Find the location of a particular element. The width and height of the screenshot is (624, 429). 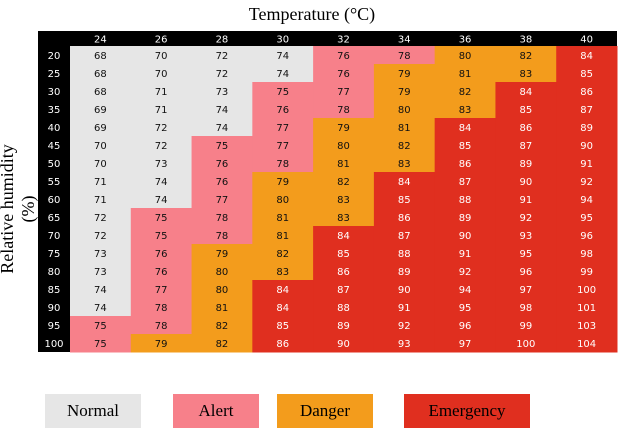

cell-value-label: 73 is located at coordinates (161, 164).